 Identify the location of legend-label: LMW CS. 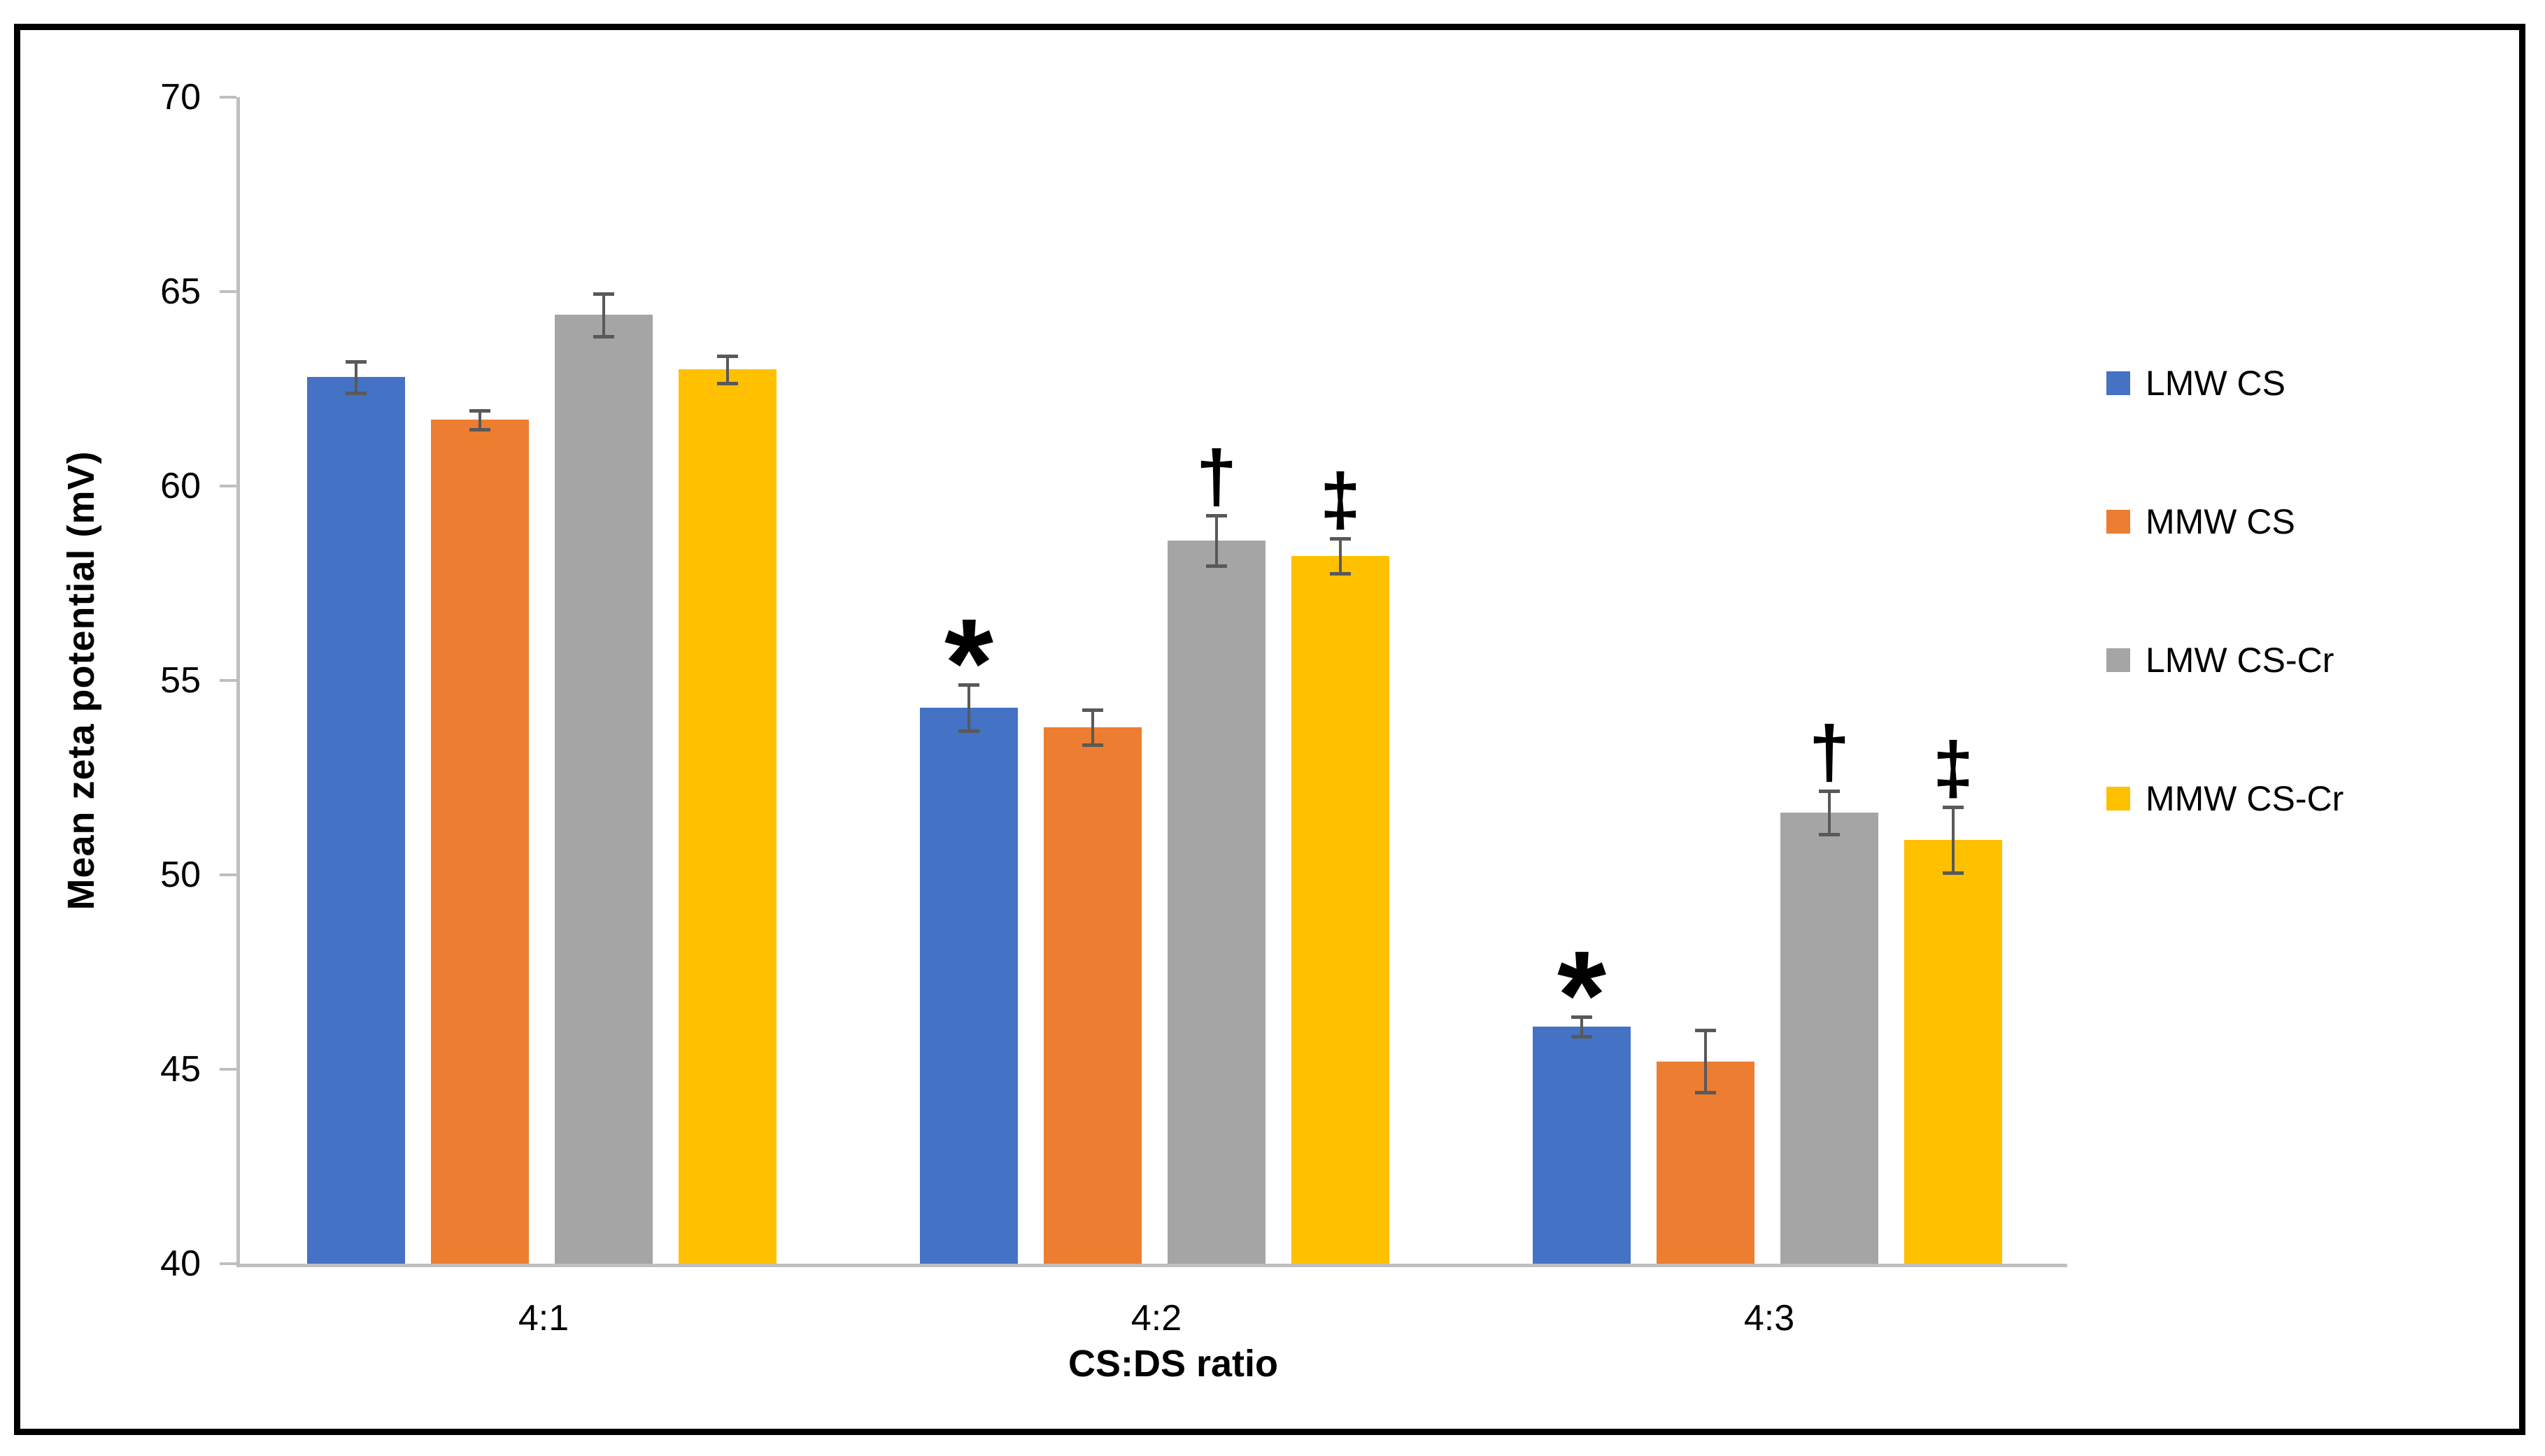
(2215, 383).